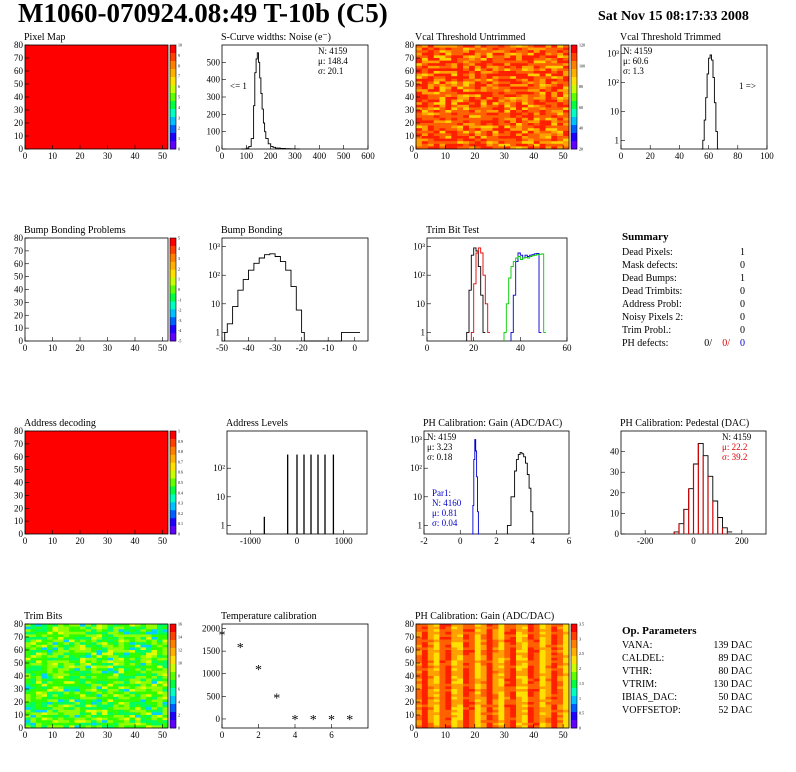 The width and height of the screenshot is (796, 772). Describe the element at coordinates (581, 683) in the screenshot. I see `colorbar-tick-label: 1.5` at that location.